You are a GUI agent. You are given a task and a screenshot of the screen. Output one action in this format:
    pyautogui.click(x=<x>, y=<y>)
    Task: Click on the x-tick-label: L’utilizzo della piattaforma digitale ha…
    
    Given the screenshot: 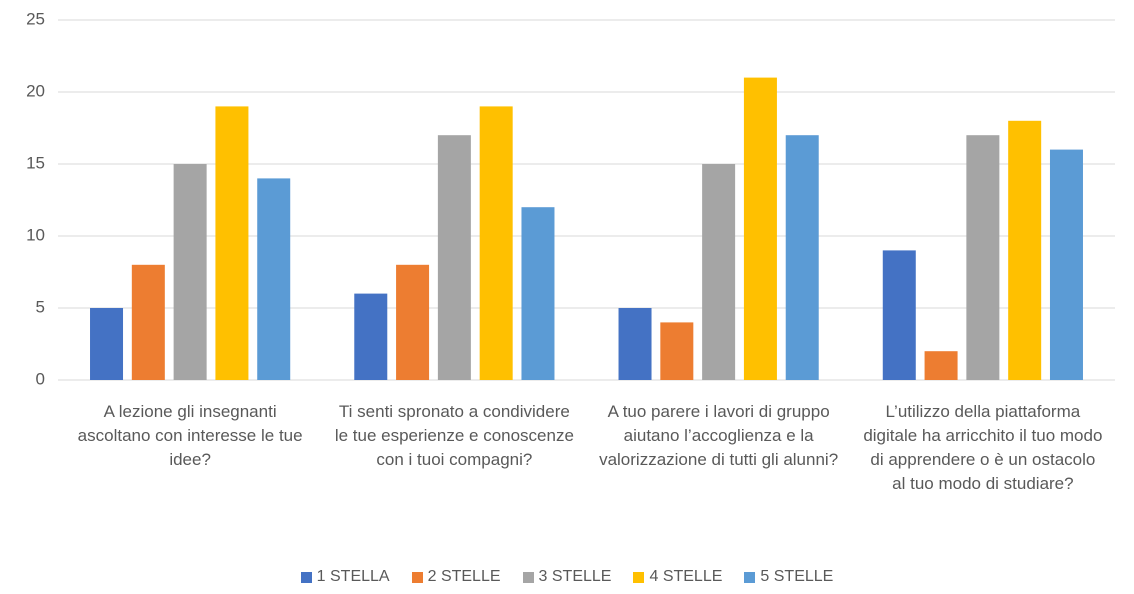 What is the action you would take?
    pyautogui.click(x=983, y=447)
    